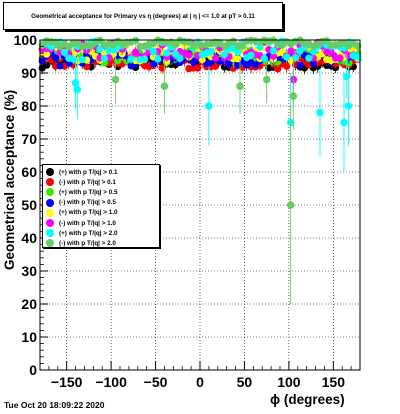  I want to click on legend-entry: (+) with p T/|q| > 0.1, so click(101, 172).